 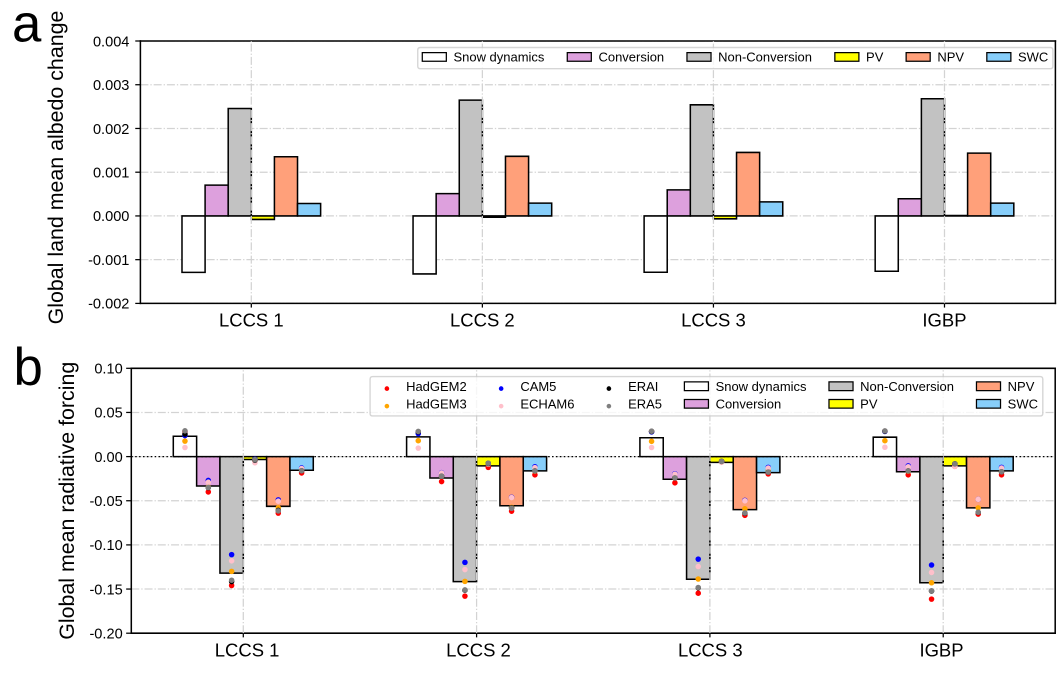 I want to click on svg-text: ERA5, so click(x=645, y=403).